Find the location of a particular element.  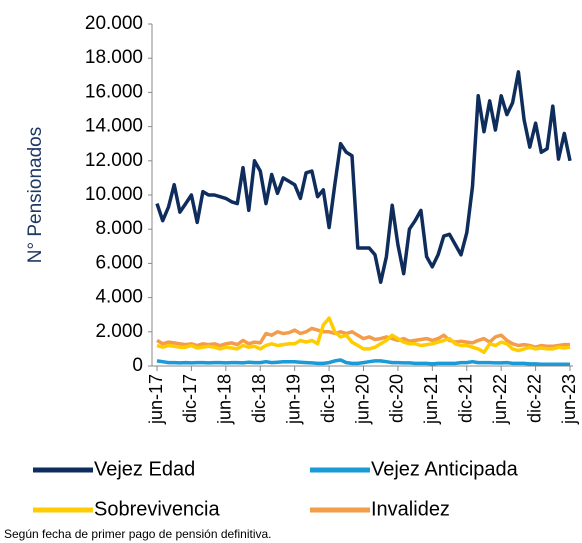

legend-label: Sobrevivencia is located at coordinates (157, 509).